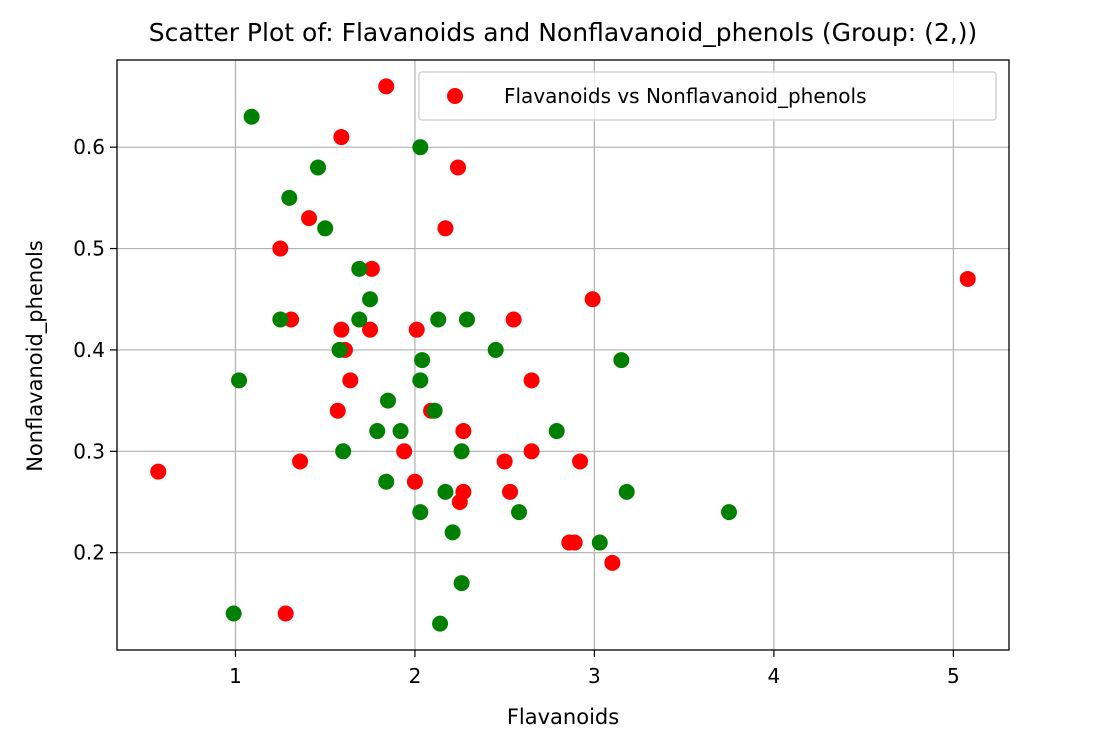  I want to click on legend-marker, so click(455, 96).